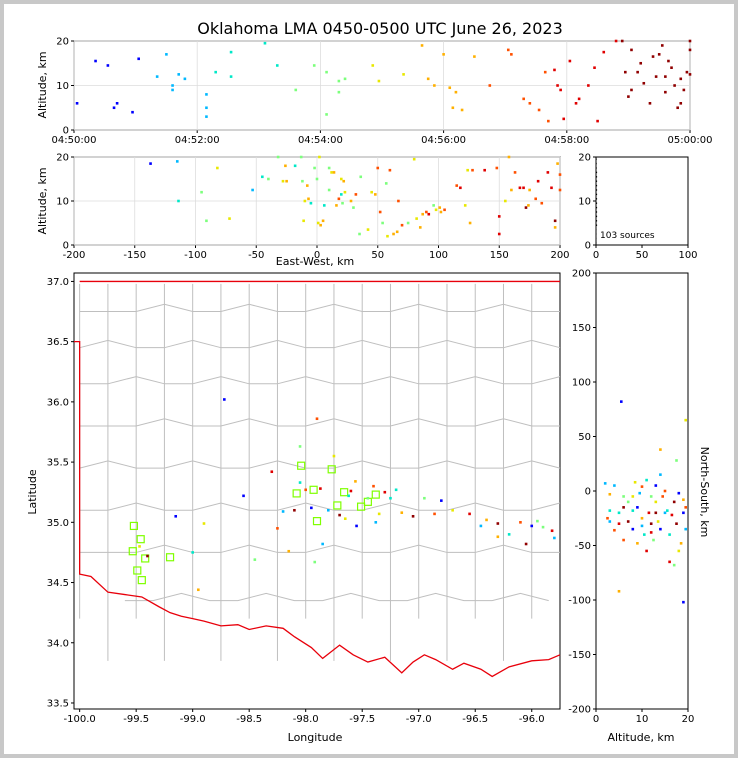 Image resolution: width=738 pixels, height=758 pixels. What do you see at coordinates (312, 207) in the screenshot?
I see `ew-height-panel: -200 -150 -100 -50 0 50 100 150 200 0 10 20` at bounding box center [312, 207].